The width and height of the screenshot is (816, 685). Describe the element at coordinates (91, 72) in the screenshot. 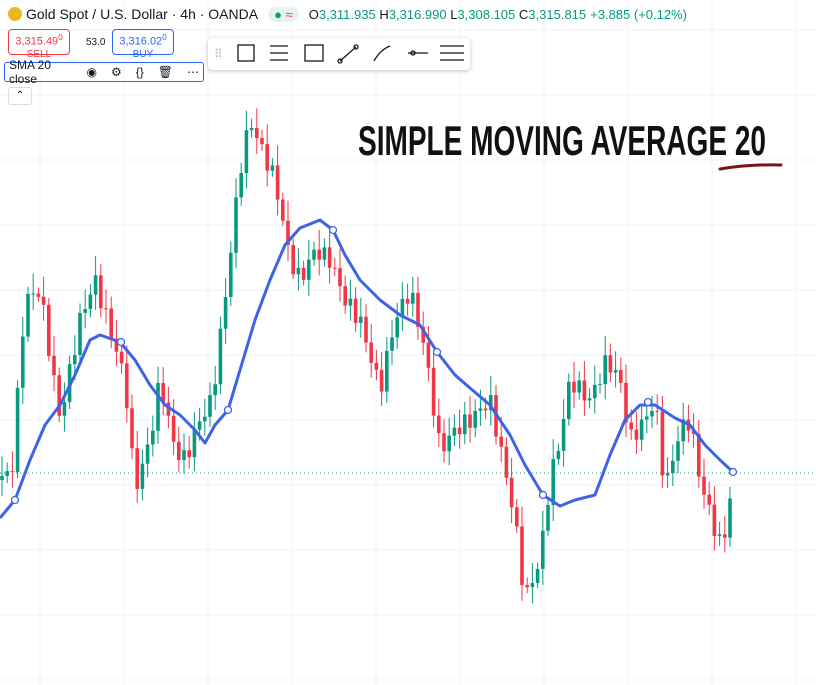

I see `icon-eye: ◉` at that location.